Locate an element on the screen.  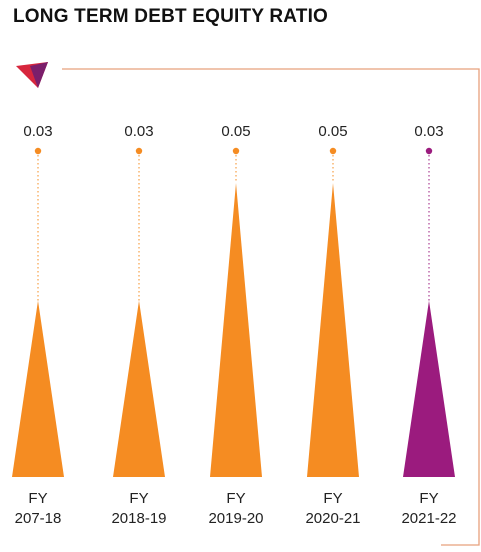
category-label: 2019-20 is located at coordinates (235, 518).